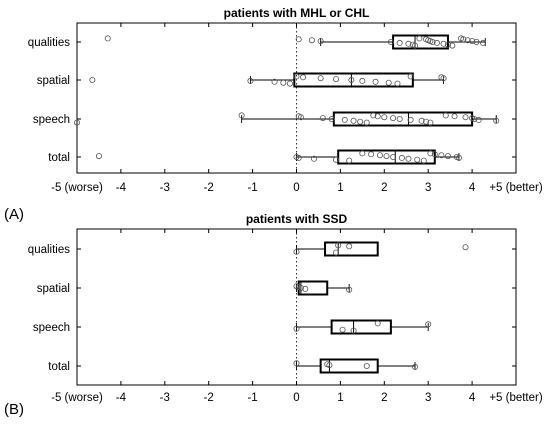  Describe the element at coordinates (297, 219) in the screenshot. I see `chart-title: patients with SSD` at that location.